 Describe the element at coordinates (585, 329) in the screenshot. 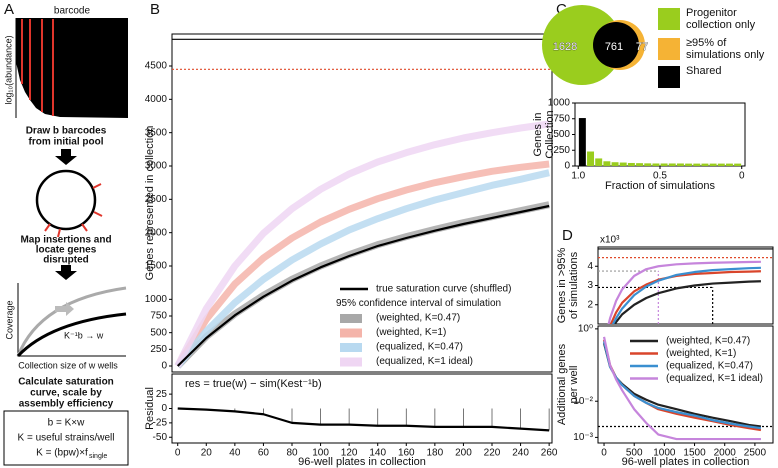

I see `y-tick-label: 10⁰` at that location.